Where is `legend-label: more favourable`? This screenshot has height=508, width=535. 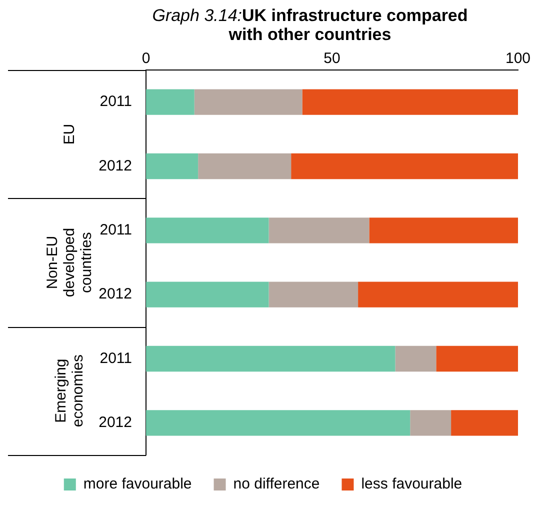 legend-label: more favourable is located at coordinates (137, 484).